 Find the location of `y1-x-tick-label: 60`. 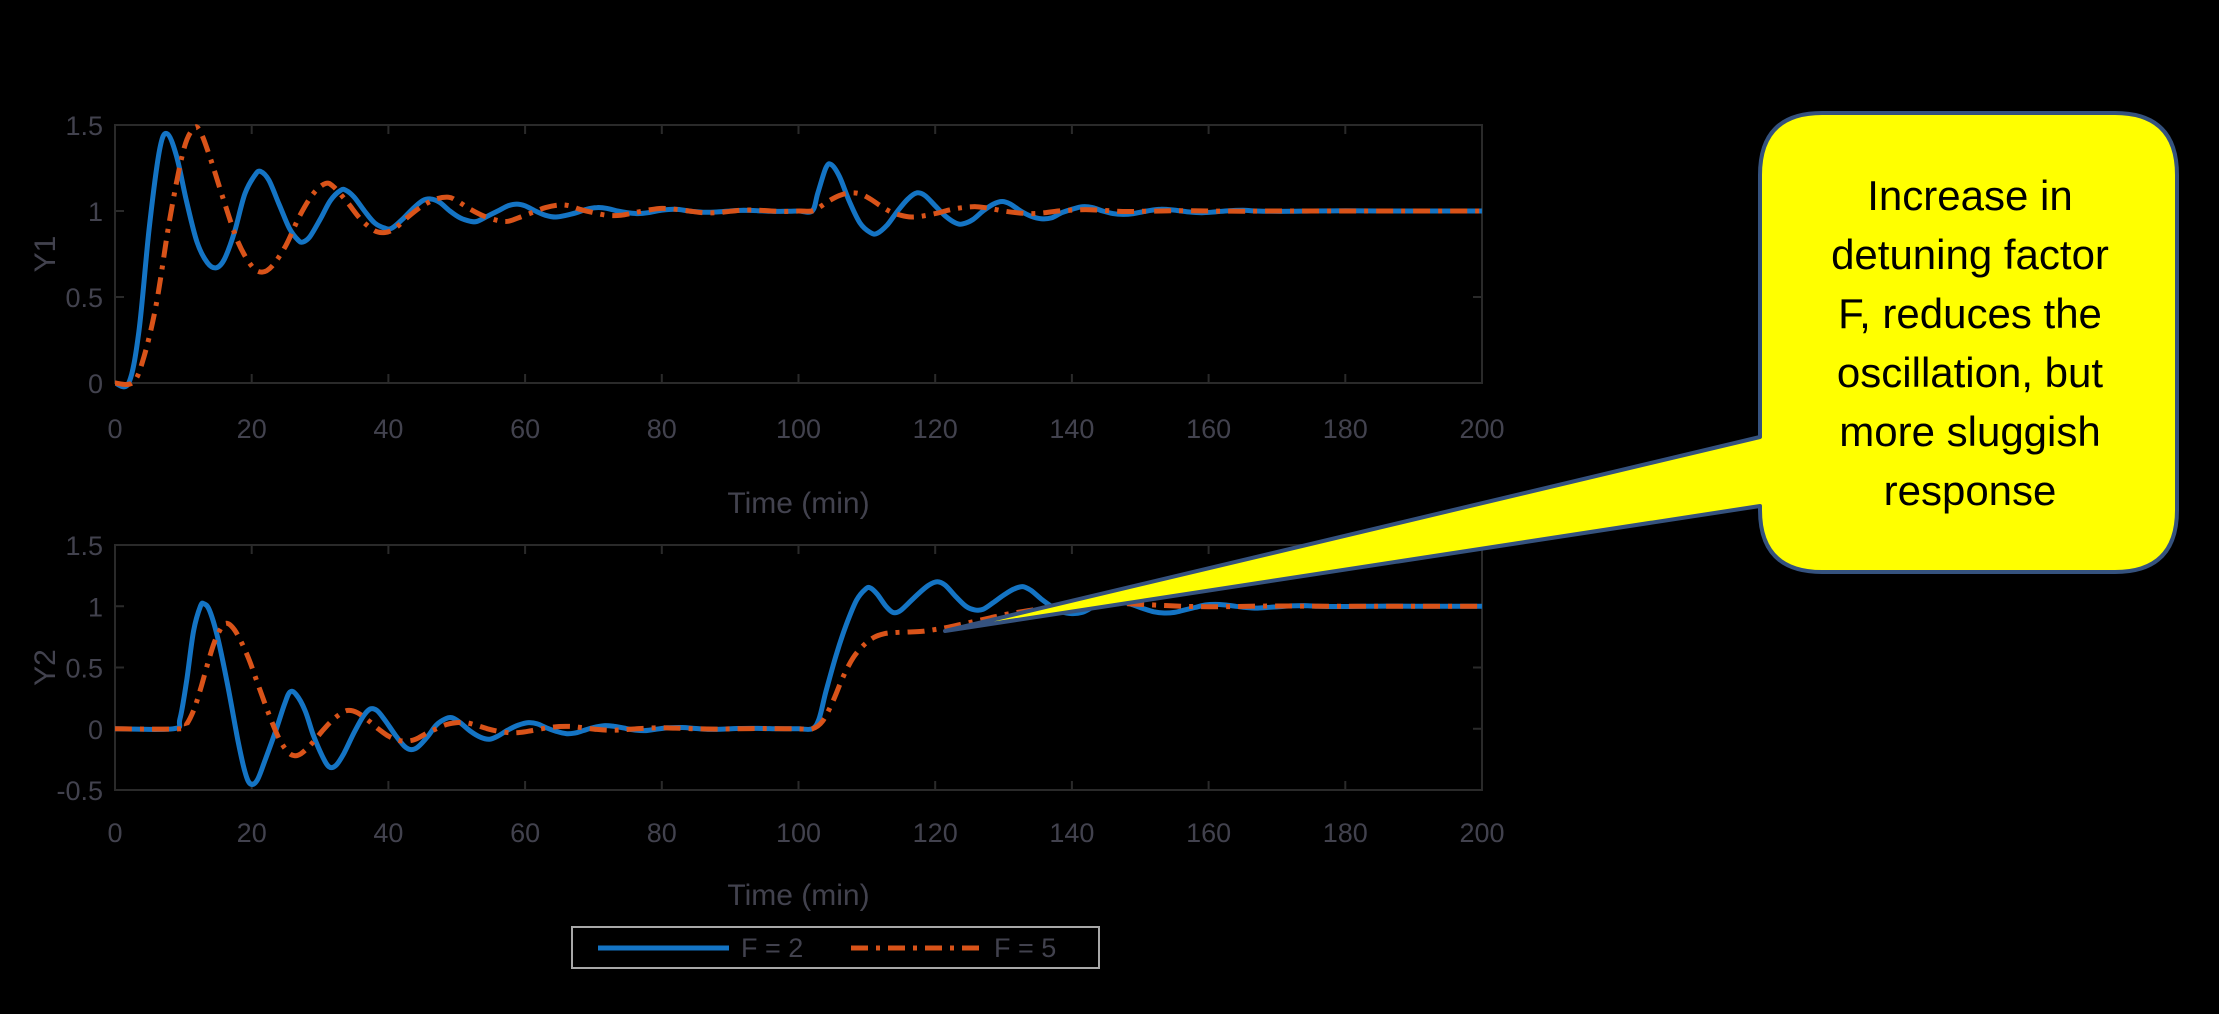

y1-x-tick-label: 60 is located at coordinates (525, 429).